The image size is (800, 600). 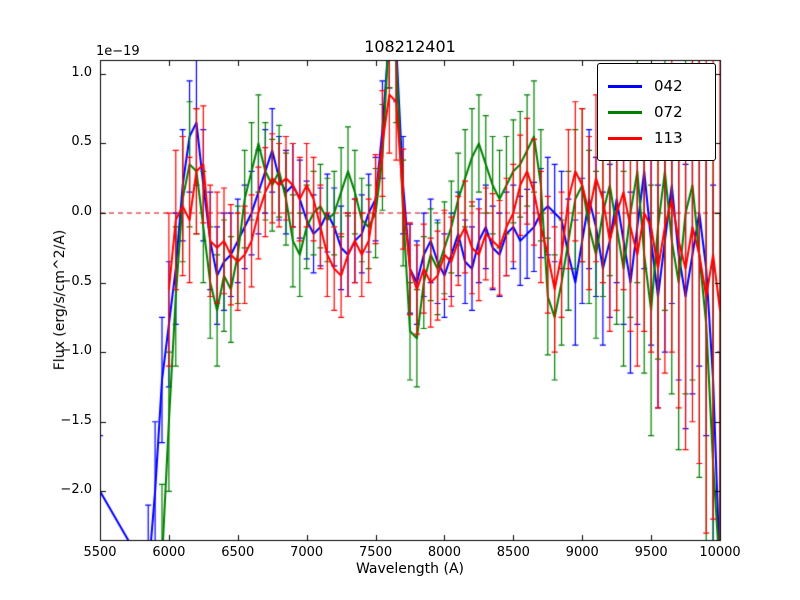 What do you see at coordinates (118, 51) in the screenshot?
I see `y-axis-offset-label: 1e−19` at bounding box center [118, 51].